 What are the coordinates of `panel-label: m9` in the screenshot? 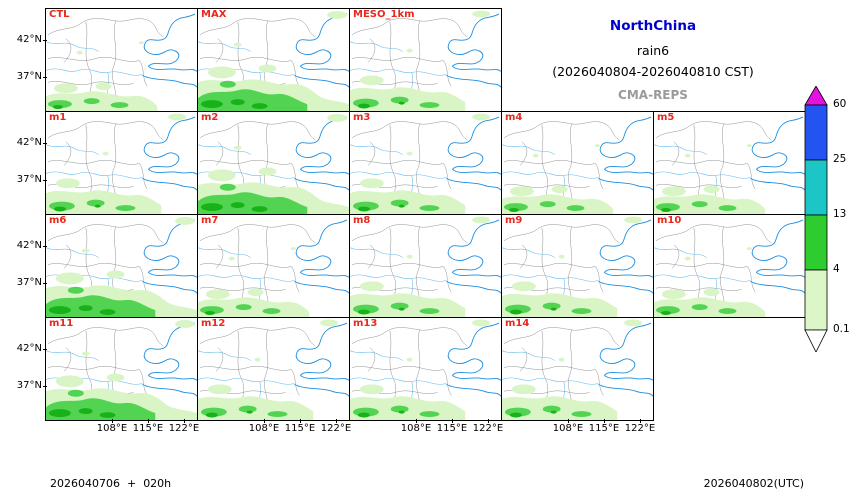 It's located at (514, 220).